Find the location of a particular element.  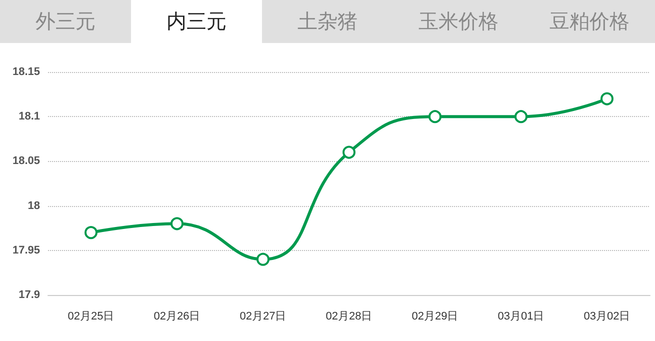

x-tick-label: 02月25日 is located at coordinates (91, 316).